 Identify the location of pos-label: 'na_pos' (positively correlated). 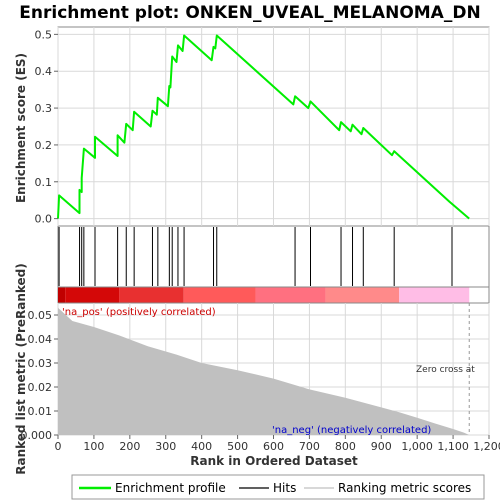
(139, 312).